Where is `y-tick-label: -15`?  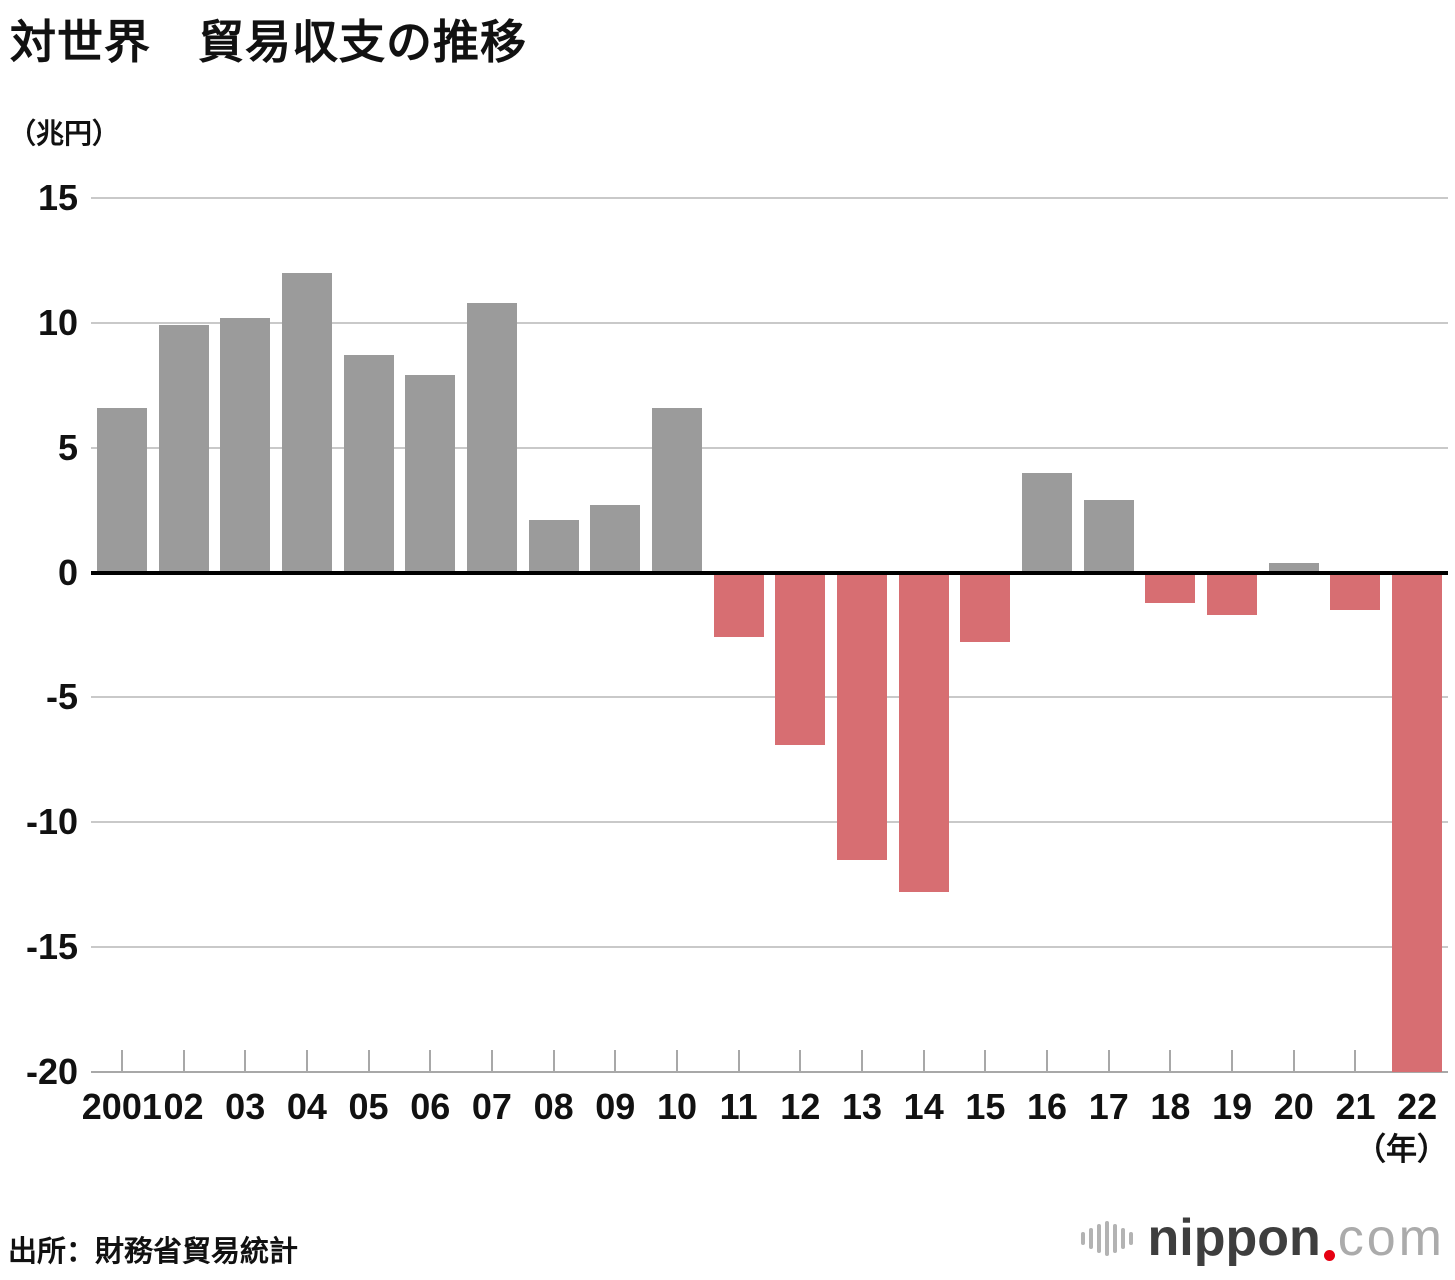 y-tick-label: -15 is located at coordinates (51, 947).